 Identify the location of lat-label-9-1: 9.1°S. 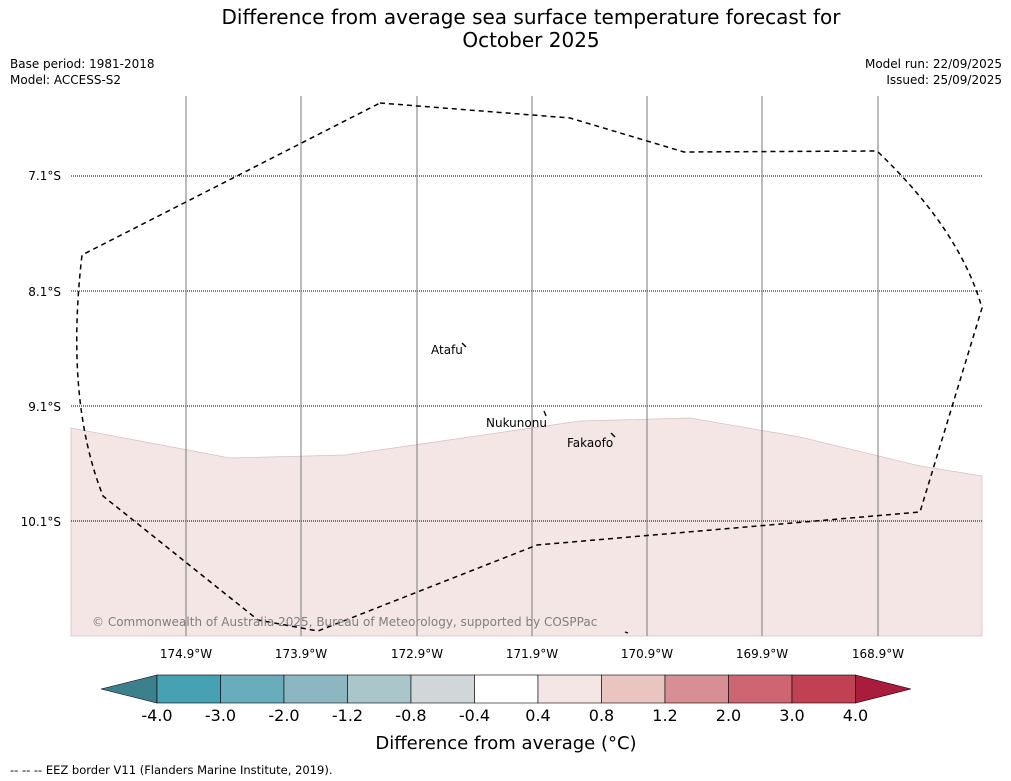
(44, 407).